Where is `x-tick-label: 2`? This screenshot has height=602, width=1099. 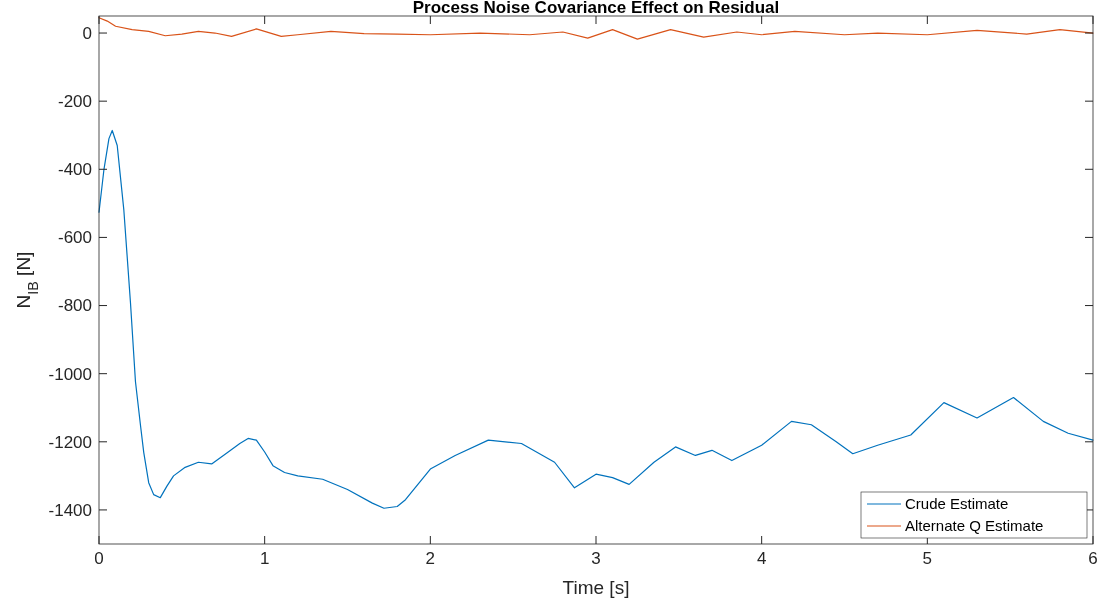
x-tick-label: 2 is located at coordinates (430, 558).